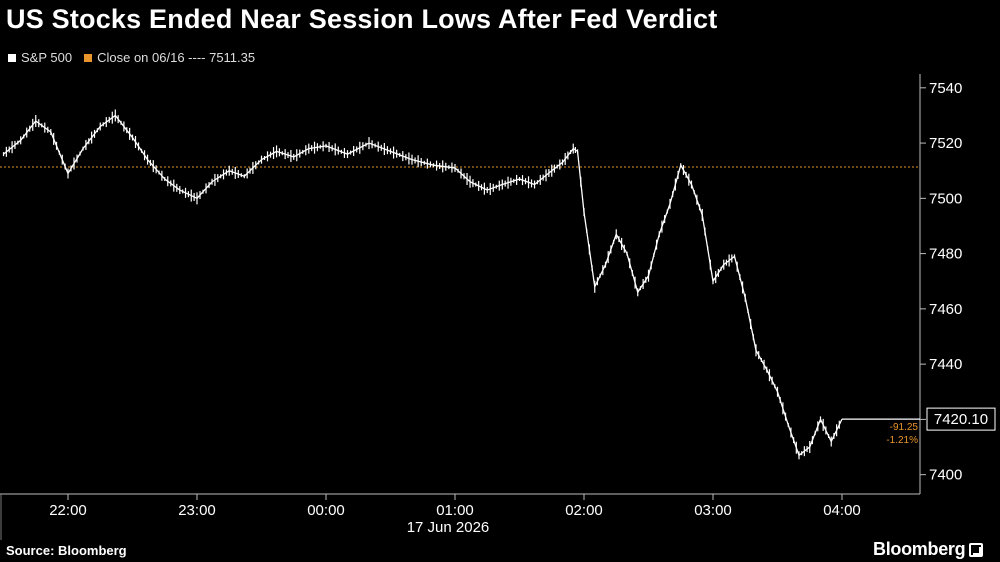 The width and height of the screenshot is (1000, 562). I want to click on x-tick-label: 04:00, so click(842, 510).